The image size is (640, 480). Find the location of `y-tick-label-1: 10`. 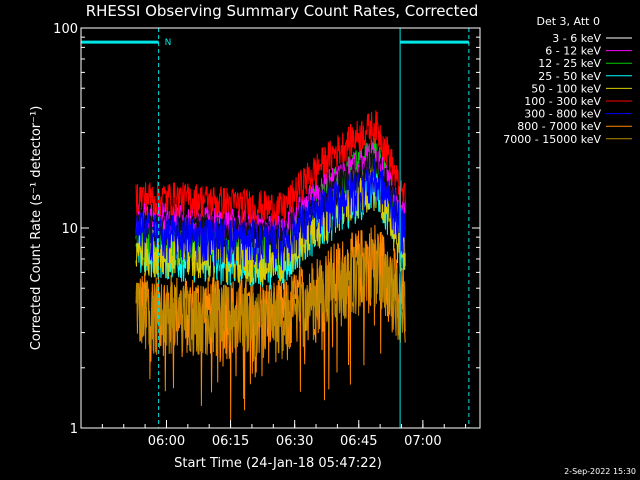

y-tick-label-1: 10 is located at coordinates (69, 229).